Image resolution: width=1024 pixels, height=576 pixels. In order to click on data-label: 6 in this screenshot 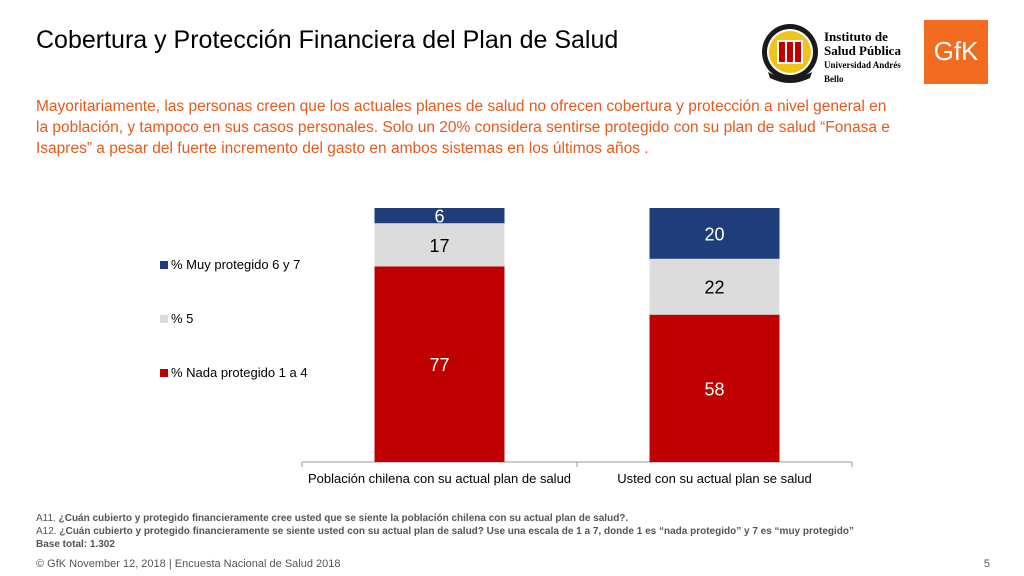, I will do `click(439, 217)`.